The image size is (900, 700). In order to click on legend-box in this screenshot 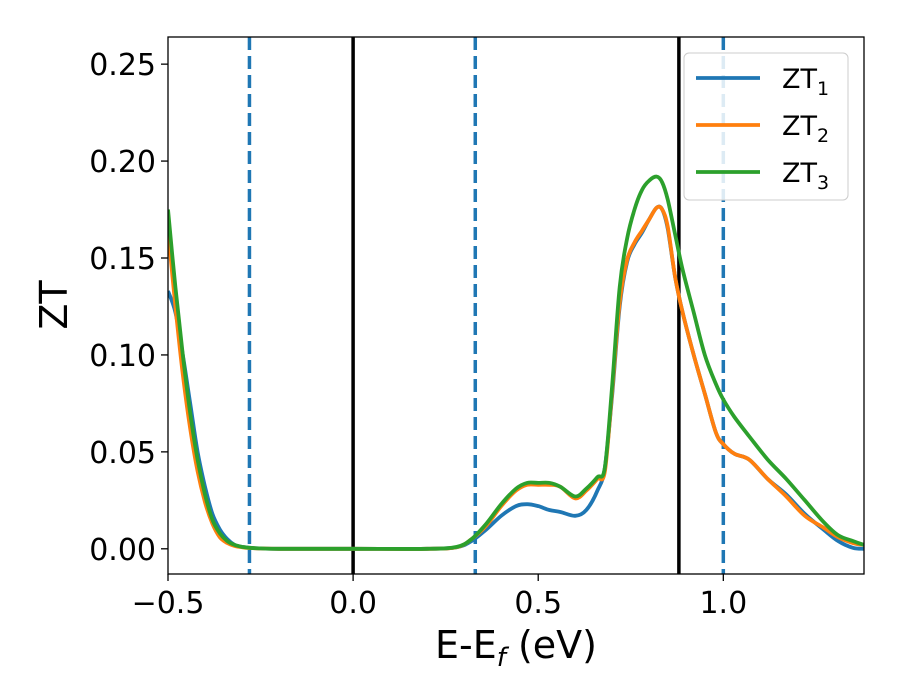, I will do `click(766, 126)`.